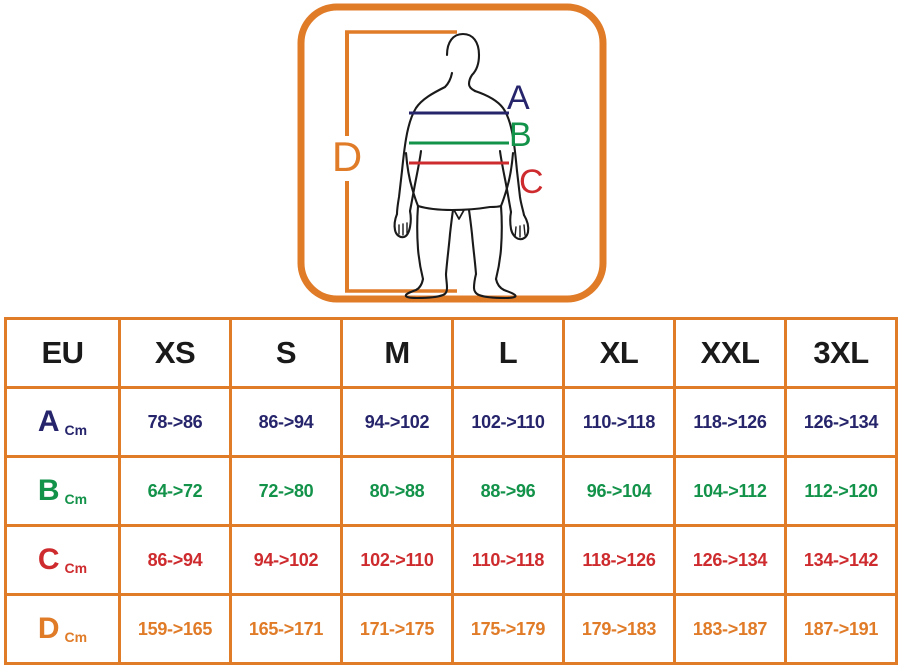 The width and height of the screenshot is (900, 665). I want to click on cell-c-xl: 118->126, so click(619, 560).